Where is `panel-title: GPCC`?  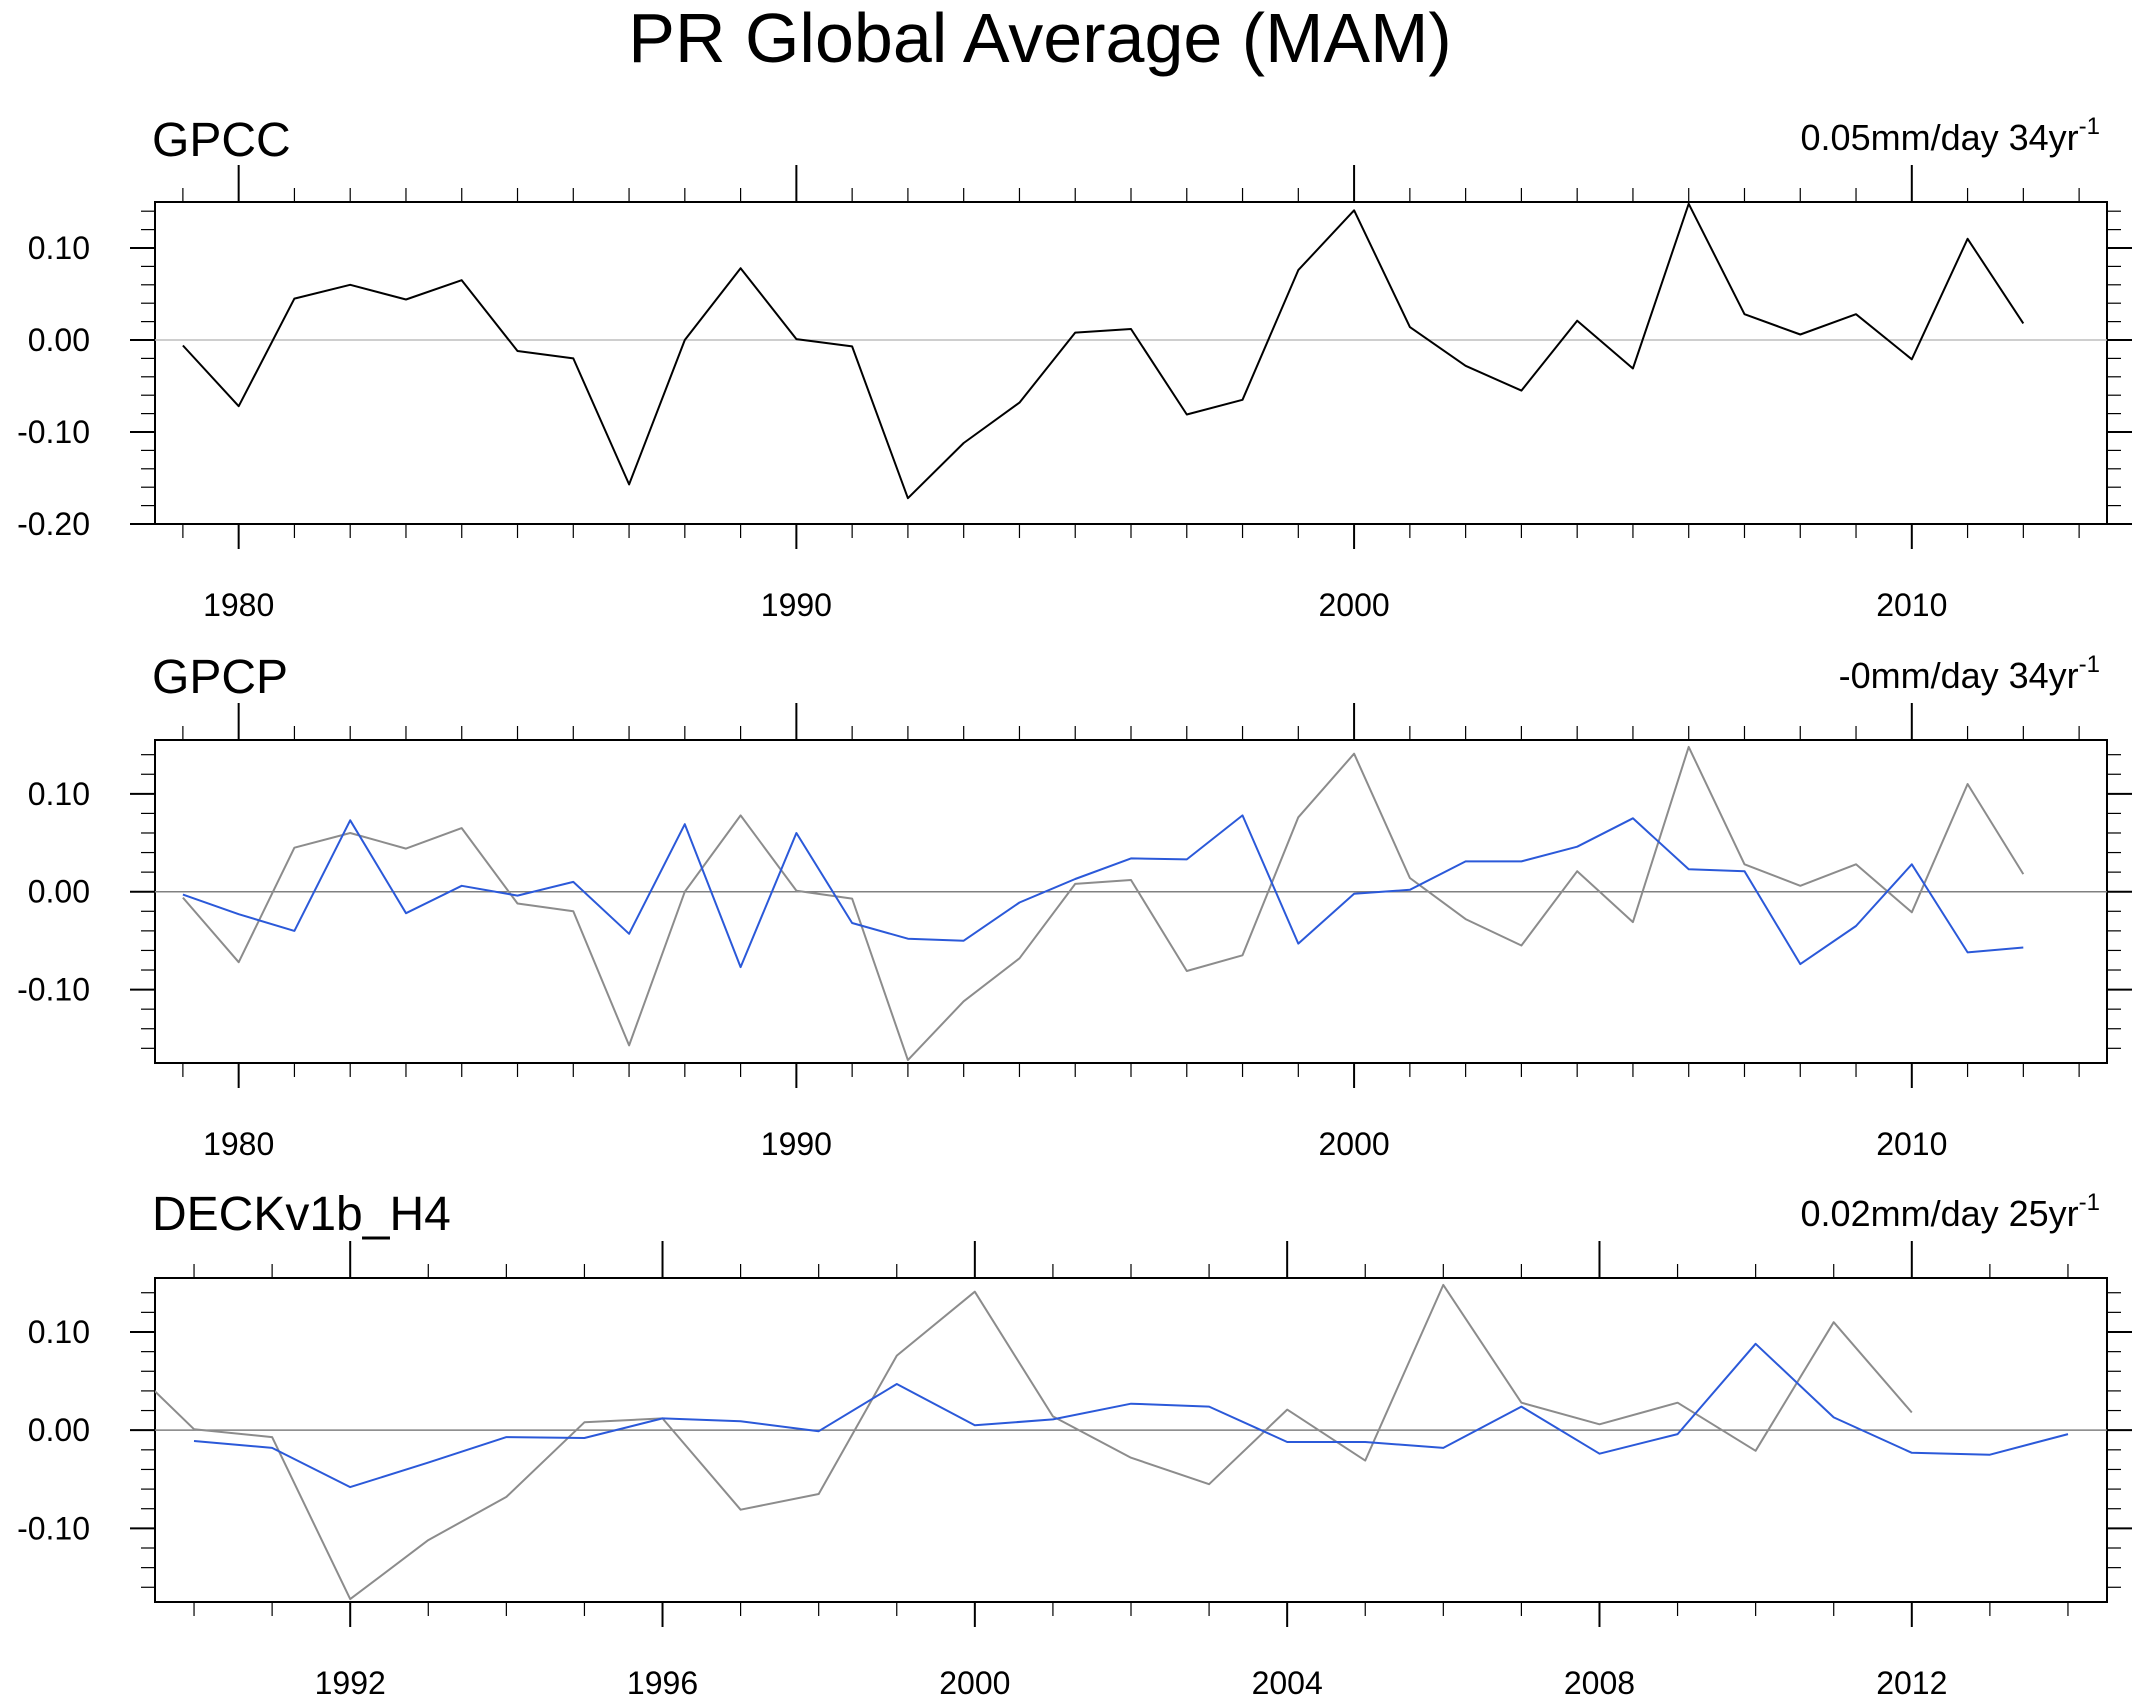 panel-title: GPCC is located at coordinates (221, 140).